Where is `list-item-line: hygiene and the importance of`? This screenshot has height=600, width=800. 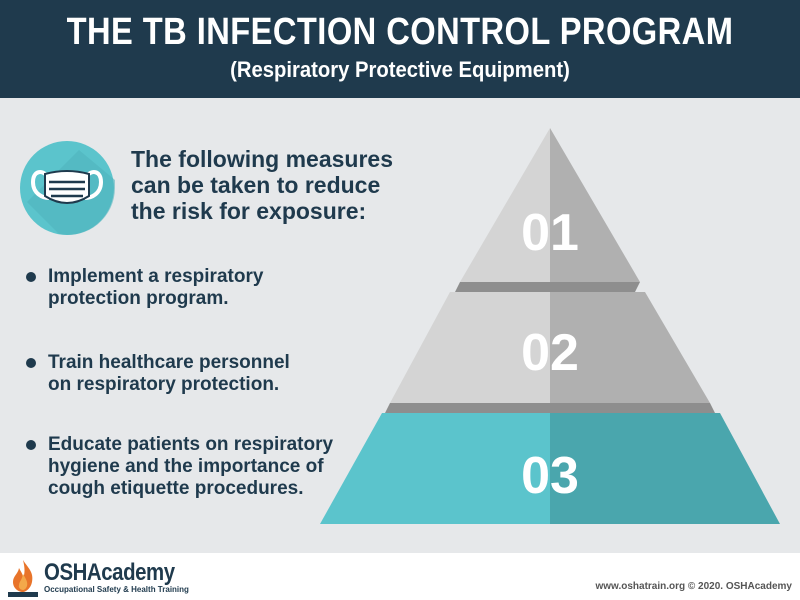 list-item-line: hygiene and the importance of is located at coordinates (186, 466).